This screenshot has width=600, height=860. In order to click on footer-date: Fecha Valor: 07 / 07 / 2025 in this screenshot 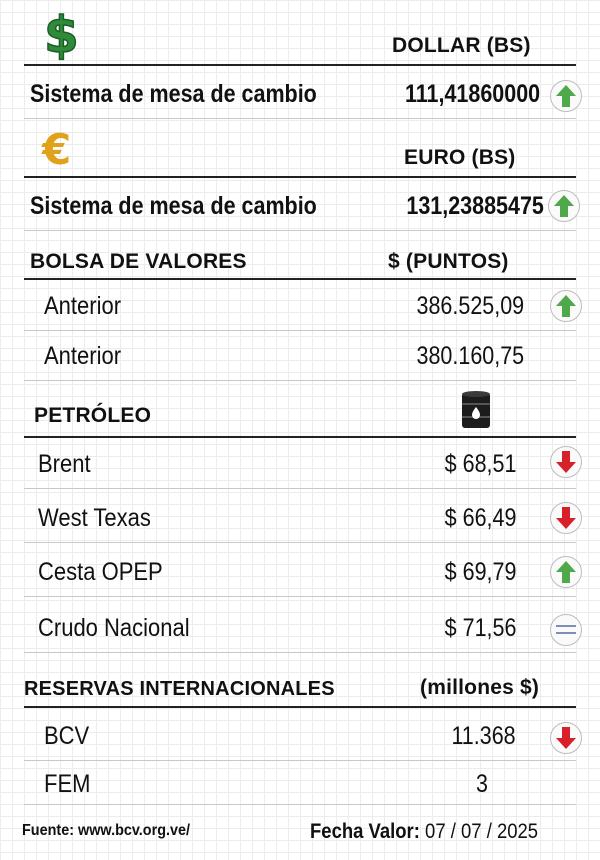, I will do `click(424, 832)`.